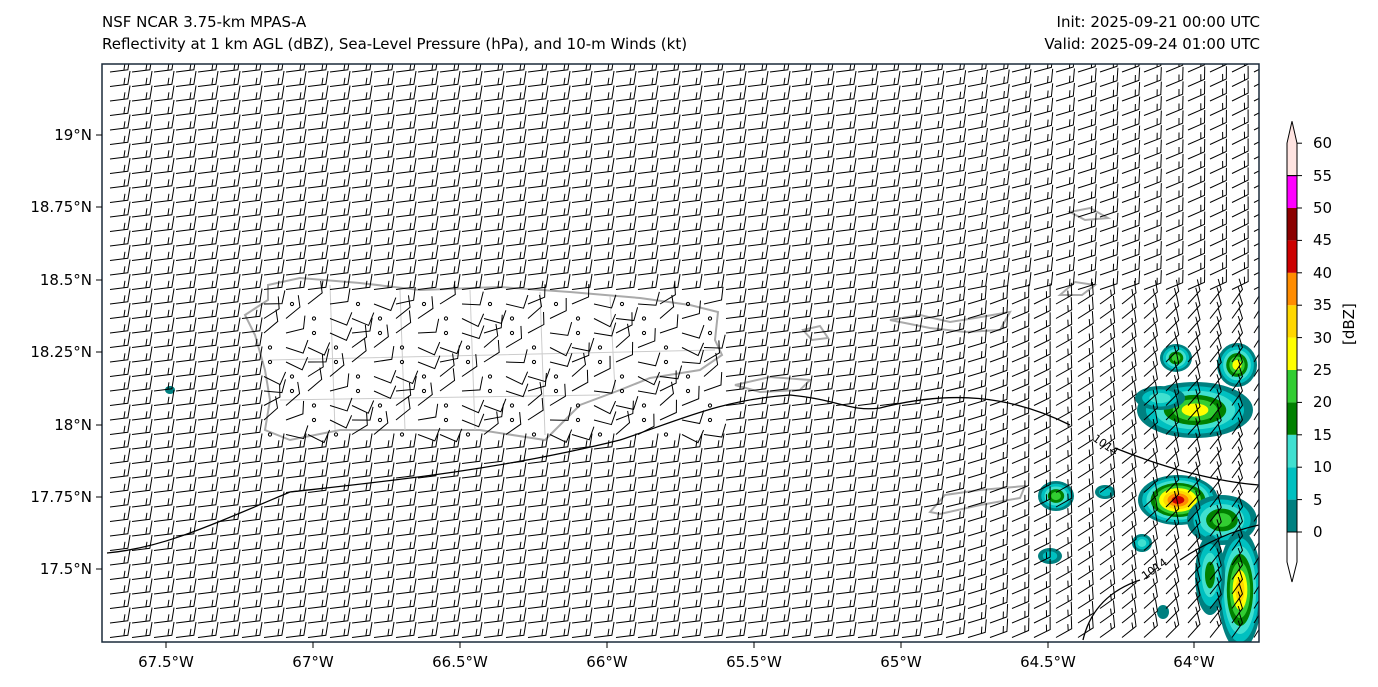  I want to click on lat-tick-label: 19°N, so click(73, 135).